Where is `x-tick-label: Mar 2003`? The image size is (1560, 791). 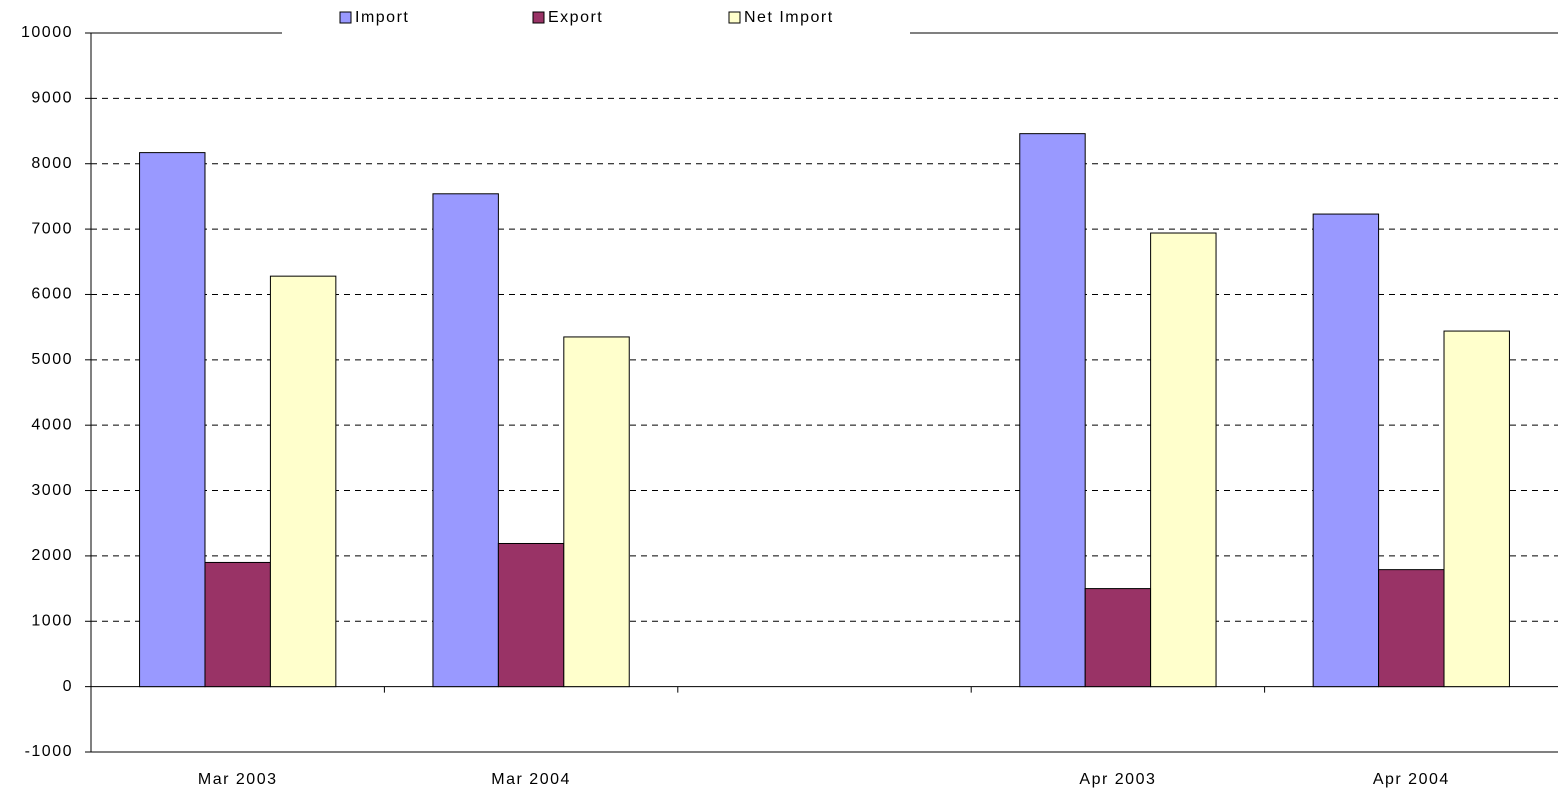 x-tick-label: Mar 2003 is located at coordinates (238, 779).